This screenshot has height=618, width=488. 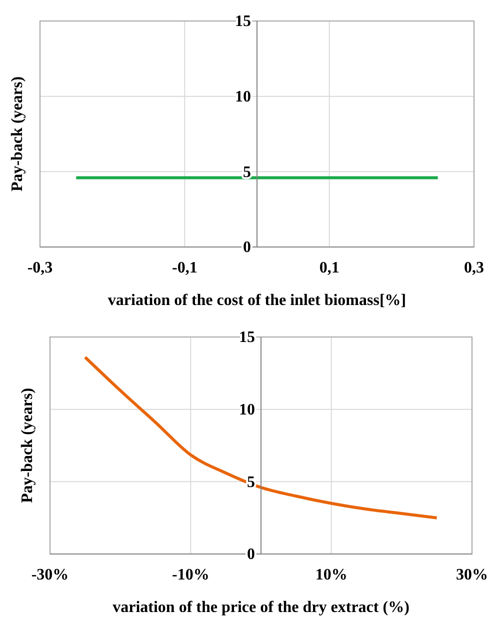 I want to click on x-tick-label: 0,1, so click(x=329, y=267).